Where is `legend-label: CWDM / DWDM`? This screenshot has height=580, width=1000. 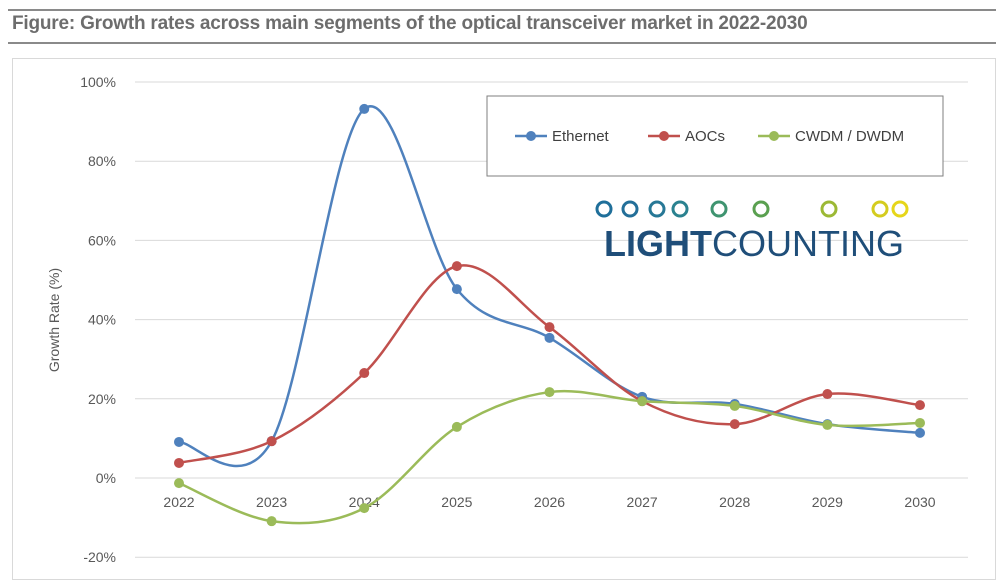 legend-label: CWDM / DWDM is located at coordinates (849, 136).